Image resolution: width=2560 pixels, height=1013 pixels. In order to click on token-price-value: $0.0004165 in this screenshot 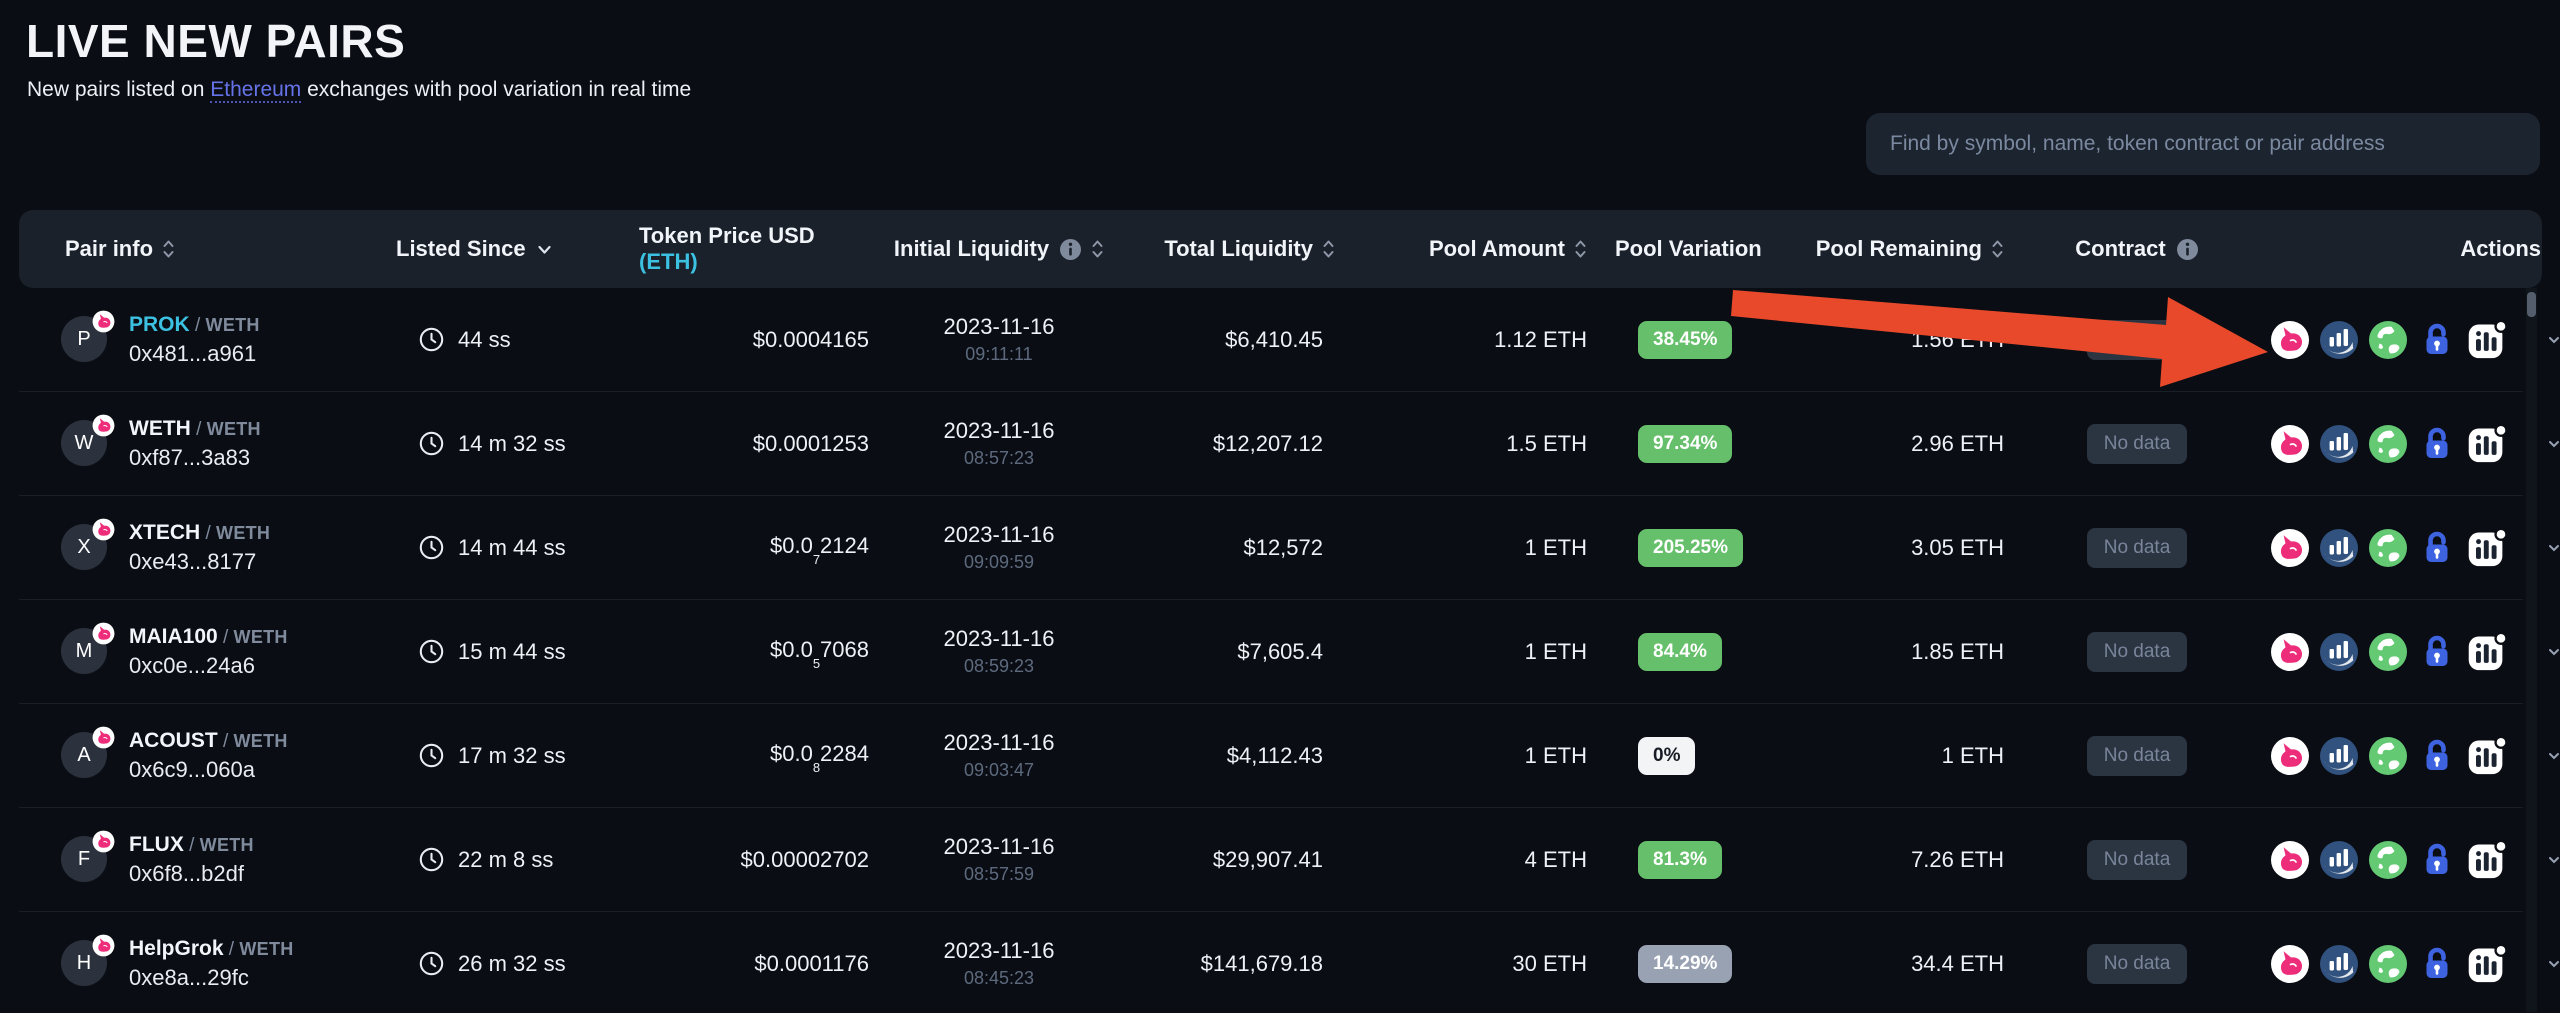, I will do `click(810, 339)`.